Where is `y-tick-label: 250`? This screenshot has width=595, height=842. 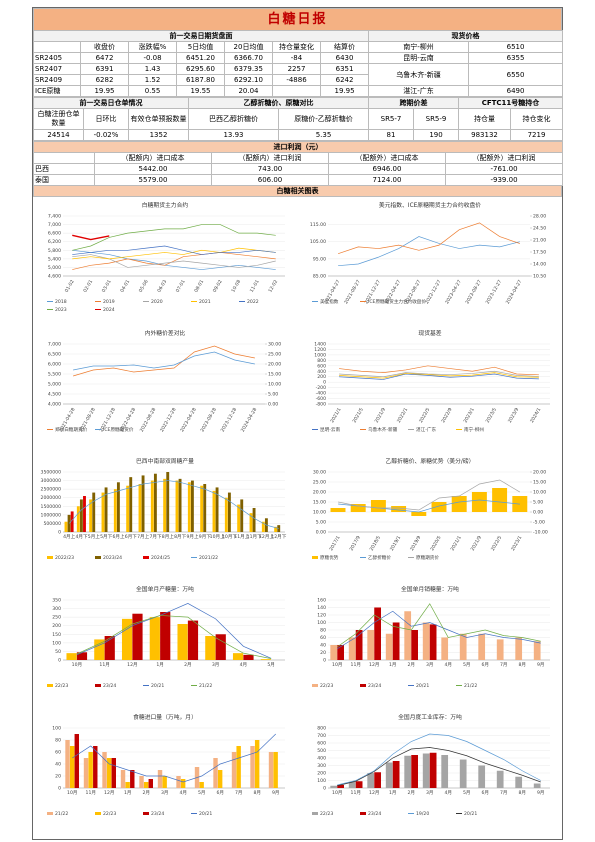
y-tick-label: 250 is located at coordinates (56, 618).